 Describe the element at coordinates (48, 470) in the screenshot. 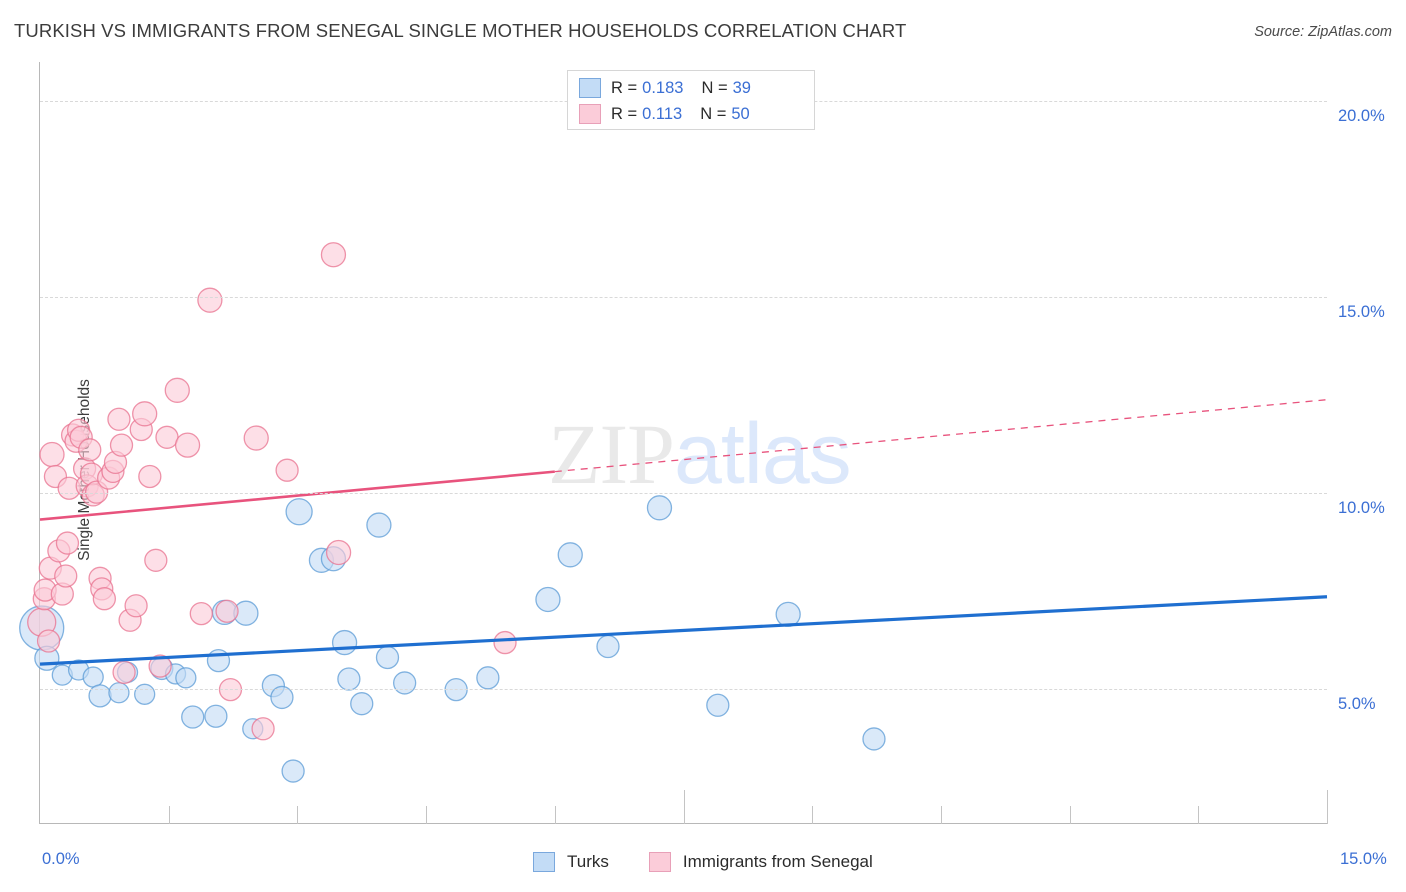

I see `y-axis-title-container: Single Mother Households` at that location.